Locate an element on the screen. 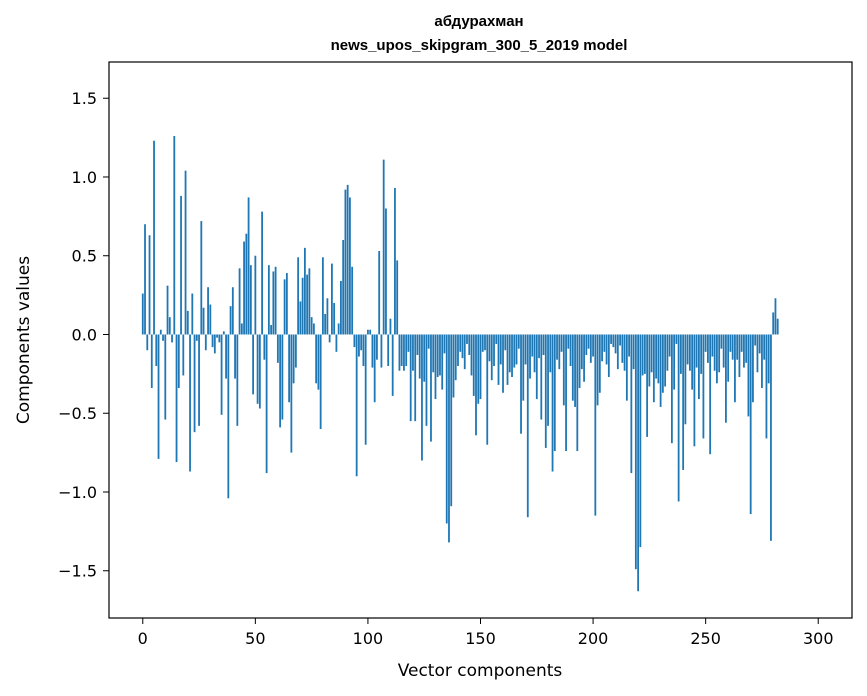 This screenshot has width=867, height=696. x-tick-label: 50 is located at coordinates (255, 638).